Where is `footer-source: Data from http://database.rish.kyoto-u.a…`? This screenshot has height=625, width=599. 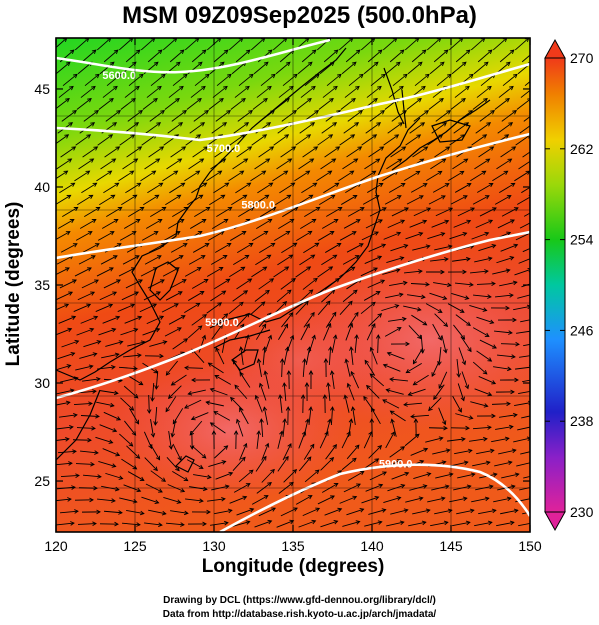
footer-source: Data from http://database.rish.kyoto-u.a… is located at coordinates (299, 614).